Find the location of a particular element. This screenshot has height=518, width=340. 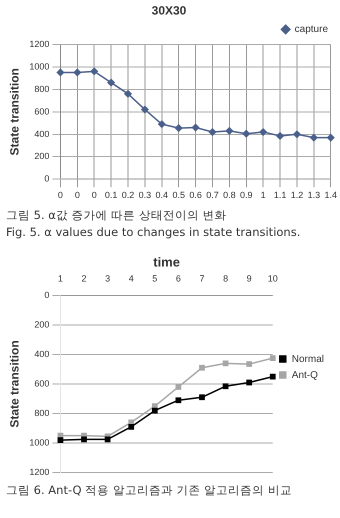

x-tick-label: 9 is located at coordinates (249, 278).